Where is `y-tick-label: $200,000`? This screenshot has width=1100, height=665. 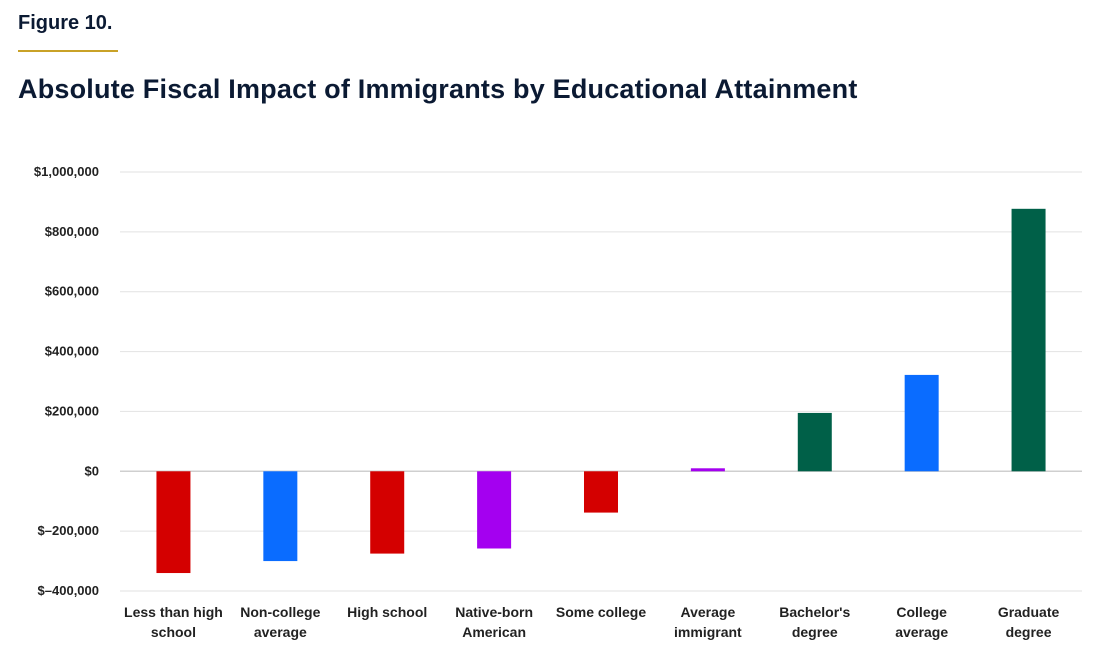
y-tick-label: $200,000 is located at coordinates (72, 410).